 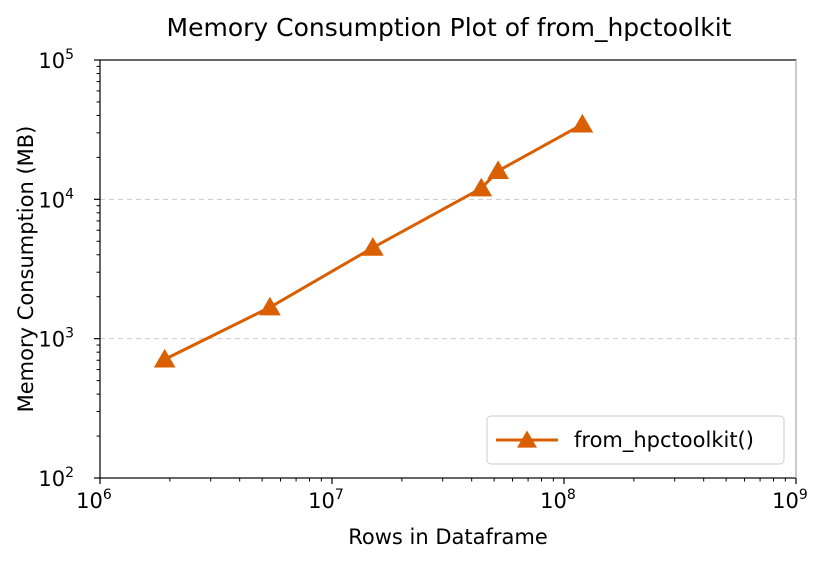 What do you see at coordinates (56, 60) in the screenshot?
I see `y-tick-label: 105` at bounding box center [56, 60].